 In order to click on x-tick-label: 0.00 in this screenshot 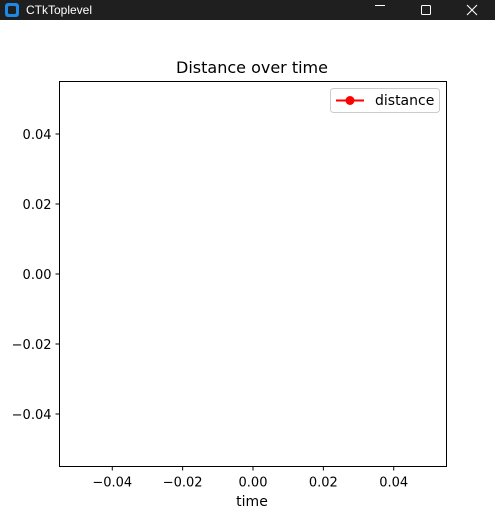, I will do `click(253, 483)`.